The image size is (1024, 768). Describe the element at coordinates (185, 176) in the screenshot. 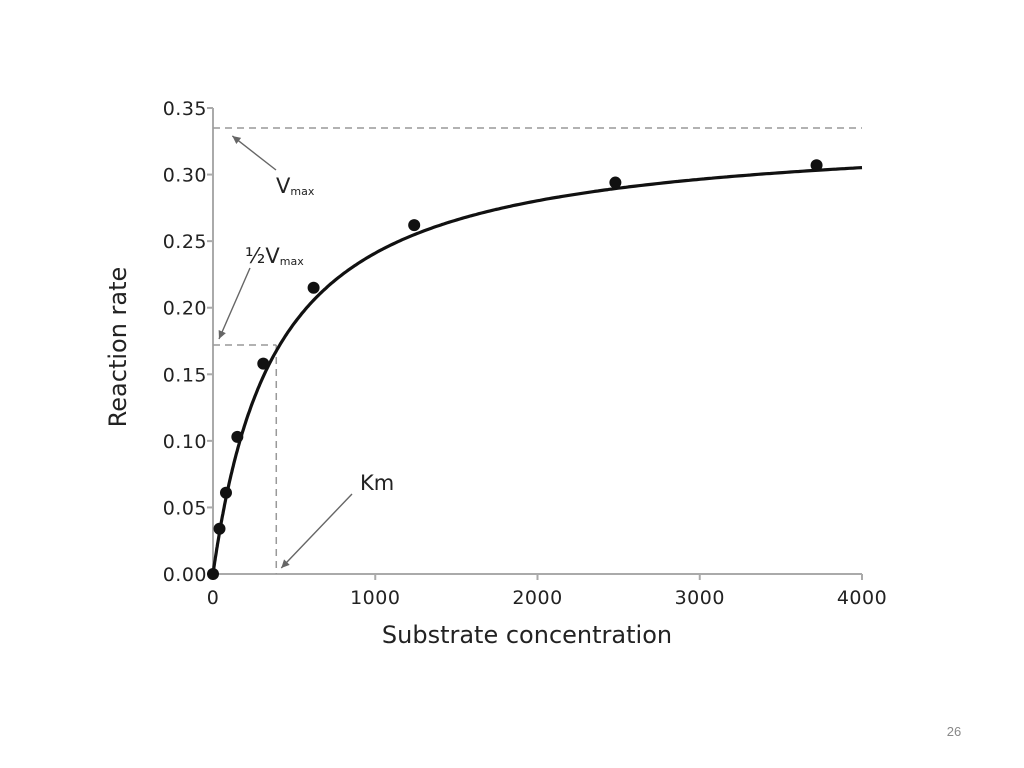

I see `y-tick-label: 0.30` at that location.